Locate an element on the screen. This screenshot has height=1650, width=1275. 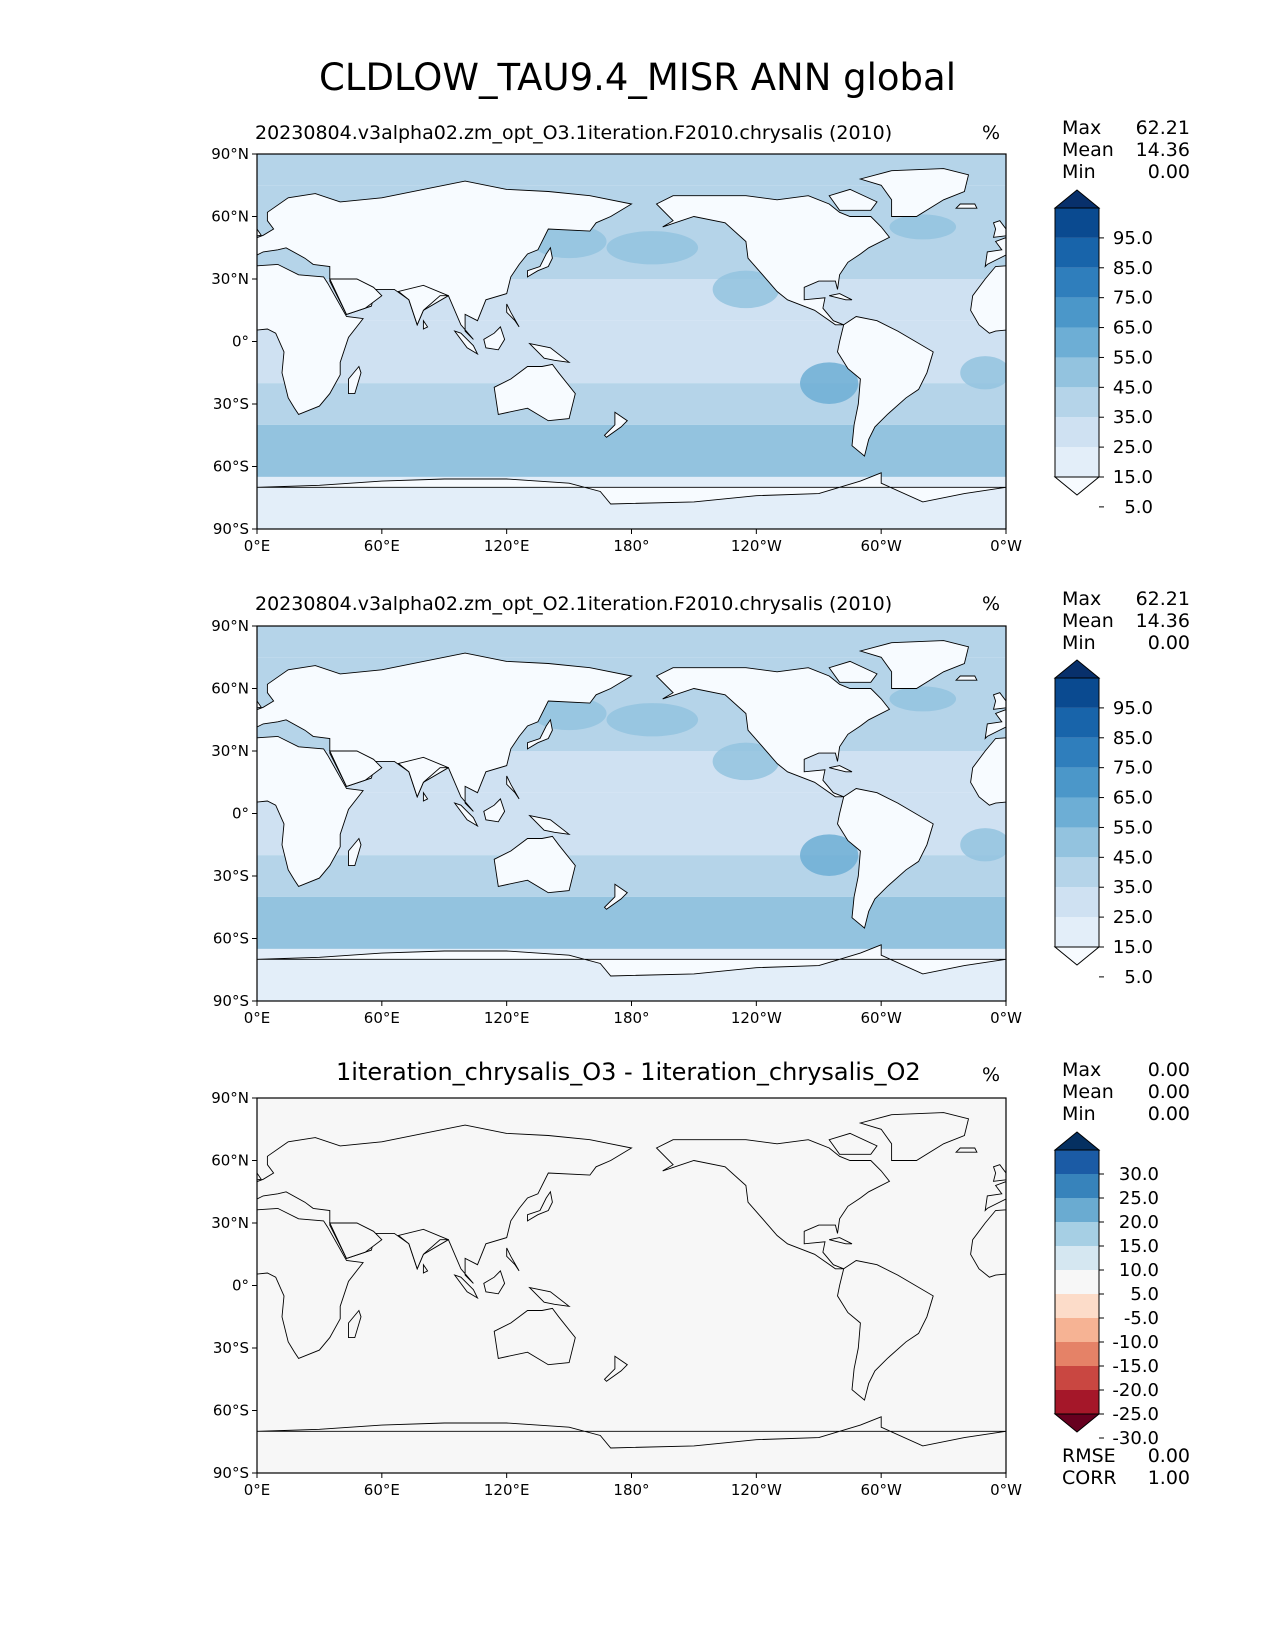
landmass-cuba is located at coordinates (841, 1241).